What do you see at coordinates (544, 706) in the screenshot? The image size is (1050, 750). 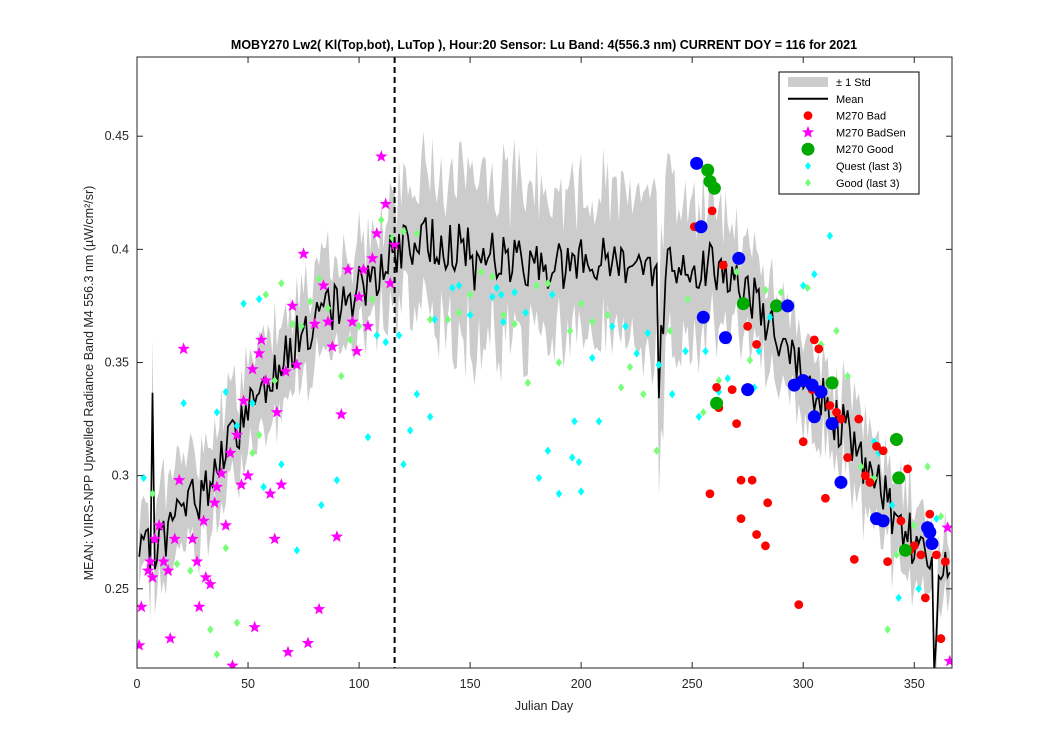 I see `x-axis-label: Julian Day` at bounding box center [544, 706].